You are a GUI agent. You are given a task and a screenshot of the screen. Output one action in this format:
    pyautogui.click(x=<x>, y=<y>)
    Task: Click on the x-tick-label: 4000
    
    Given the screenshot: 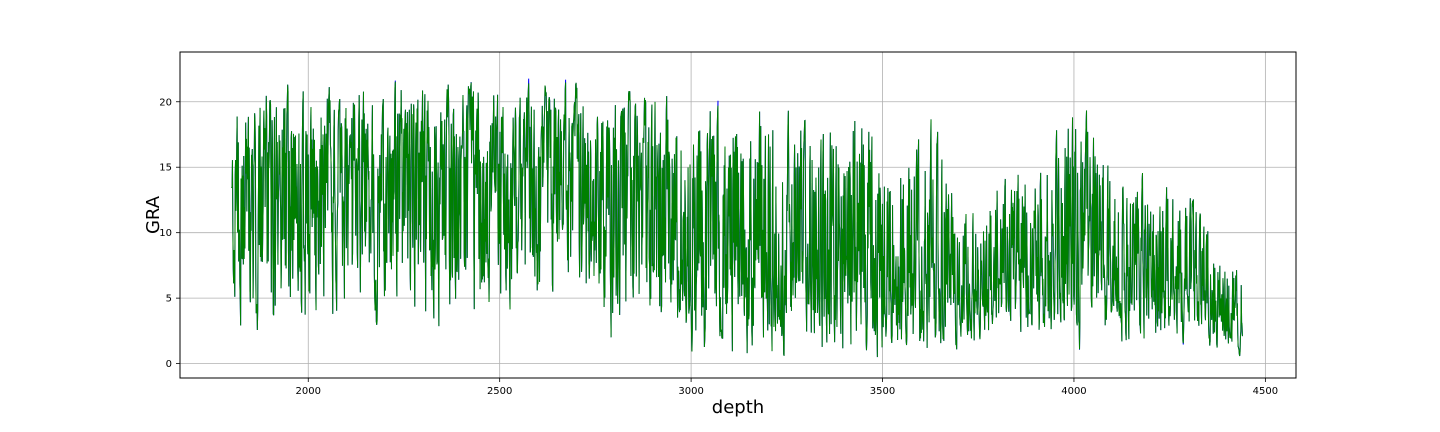 What is the action you would take?
    pyautogui.click(x=1073, y=391)
    